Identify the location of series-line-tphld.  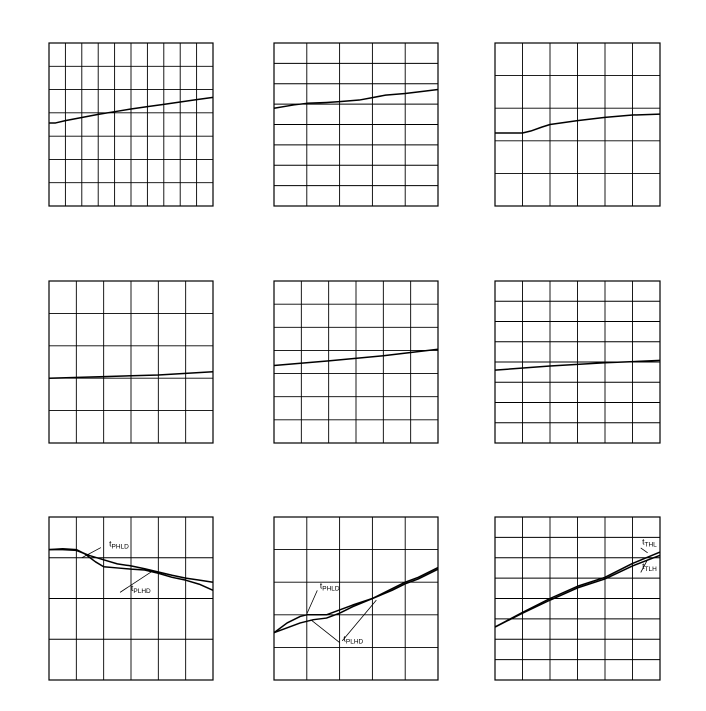
(356, 601).